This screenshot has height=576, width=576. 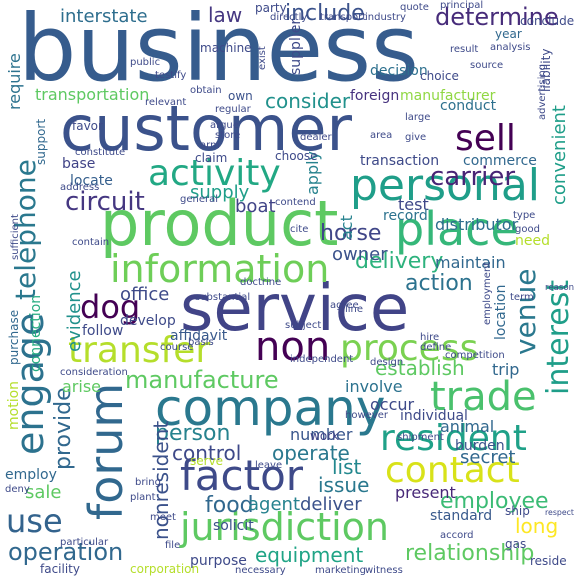 I want to click on word-supplier: supplier, so click(x=296, y=47).